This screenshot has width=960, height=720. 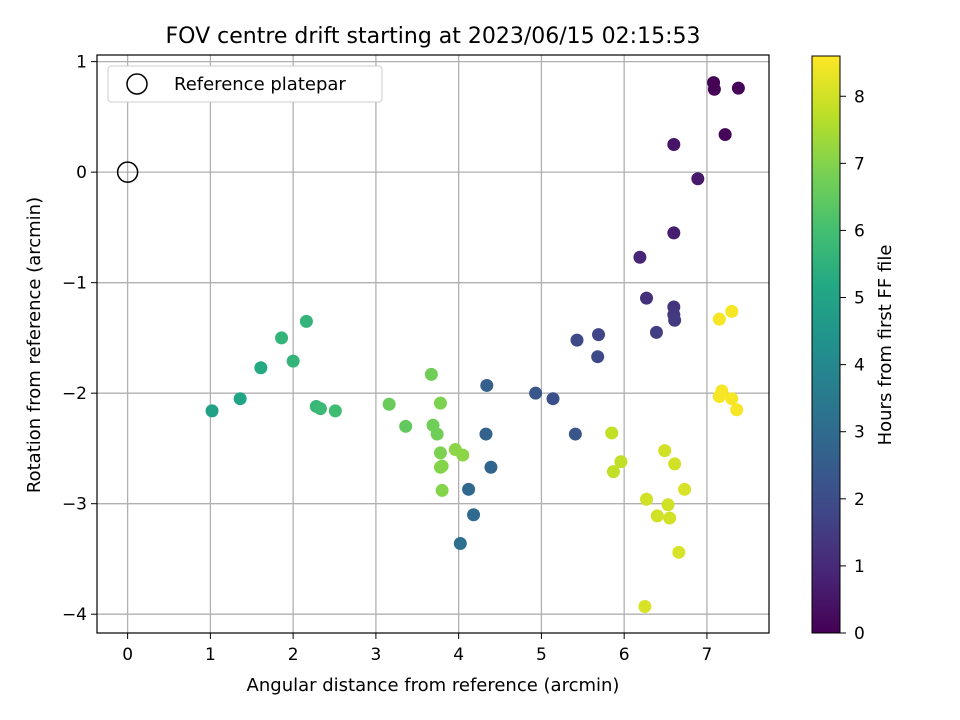 I want to click on y-axis-ticks: 1 0 −1 −2 −3 −4, so click(x=79, y=339).